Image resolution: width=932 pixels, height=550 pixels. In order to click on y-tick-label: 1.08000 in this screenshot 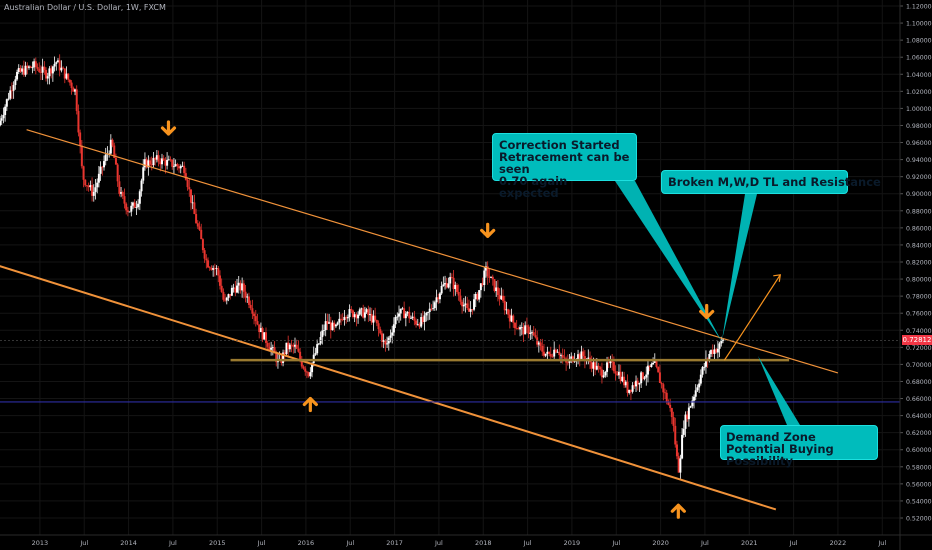, I will do `click(919, 41)`.